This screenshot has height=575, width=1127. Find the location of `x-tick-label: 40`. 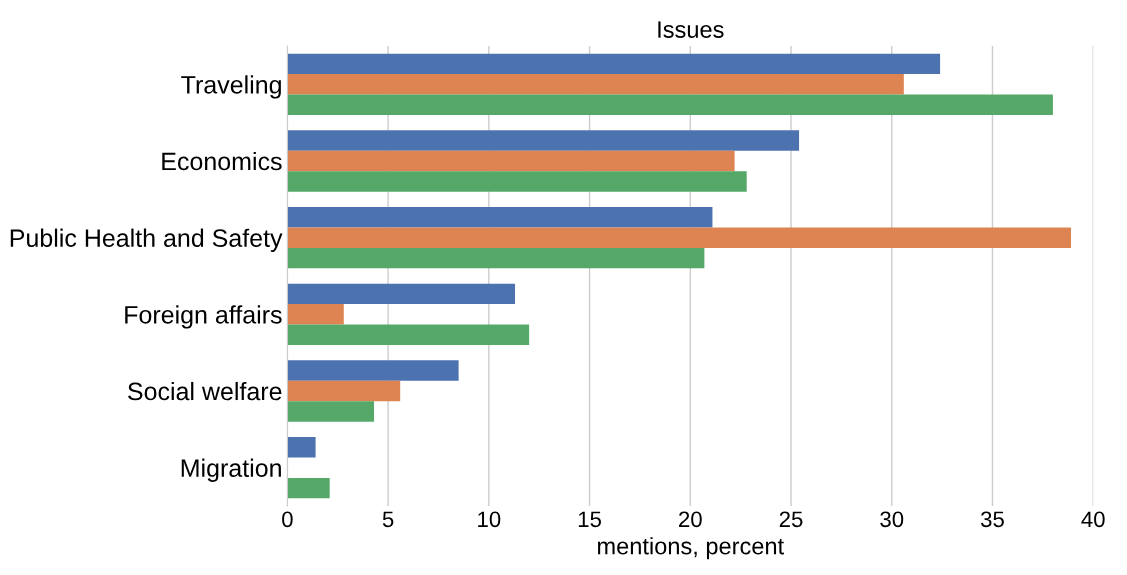

x-tick-label: 40 is located at coordinates (1093, 519).